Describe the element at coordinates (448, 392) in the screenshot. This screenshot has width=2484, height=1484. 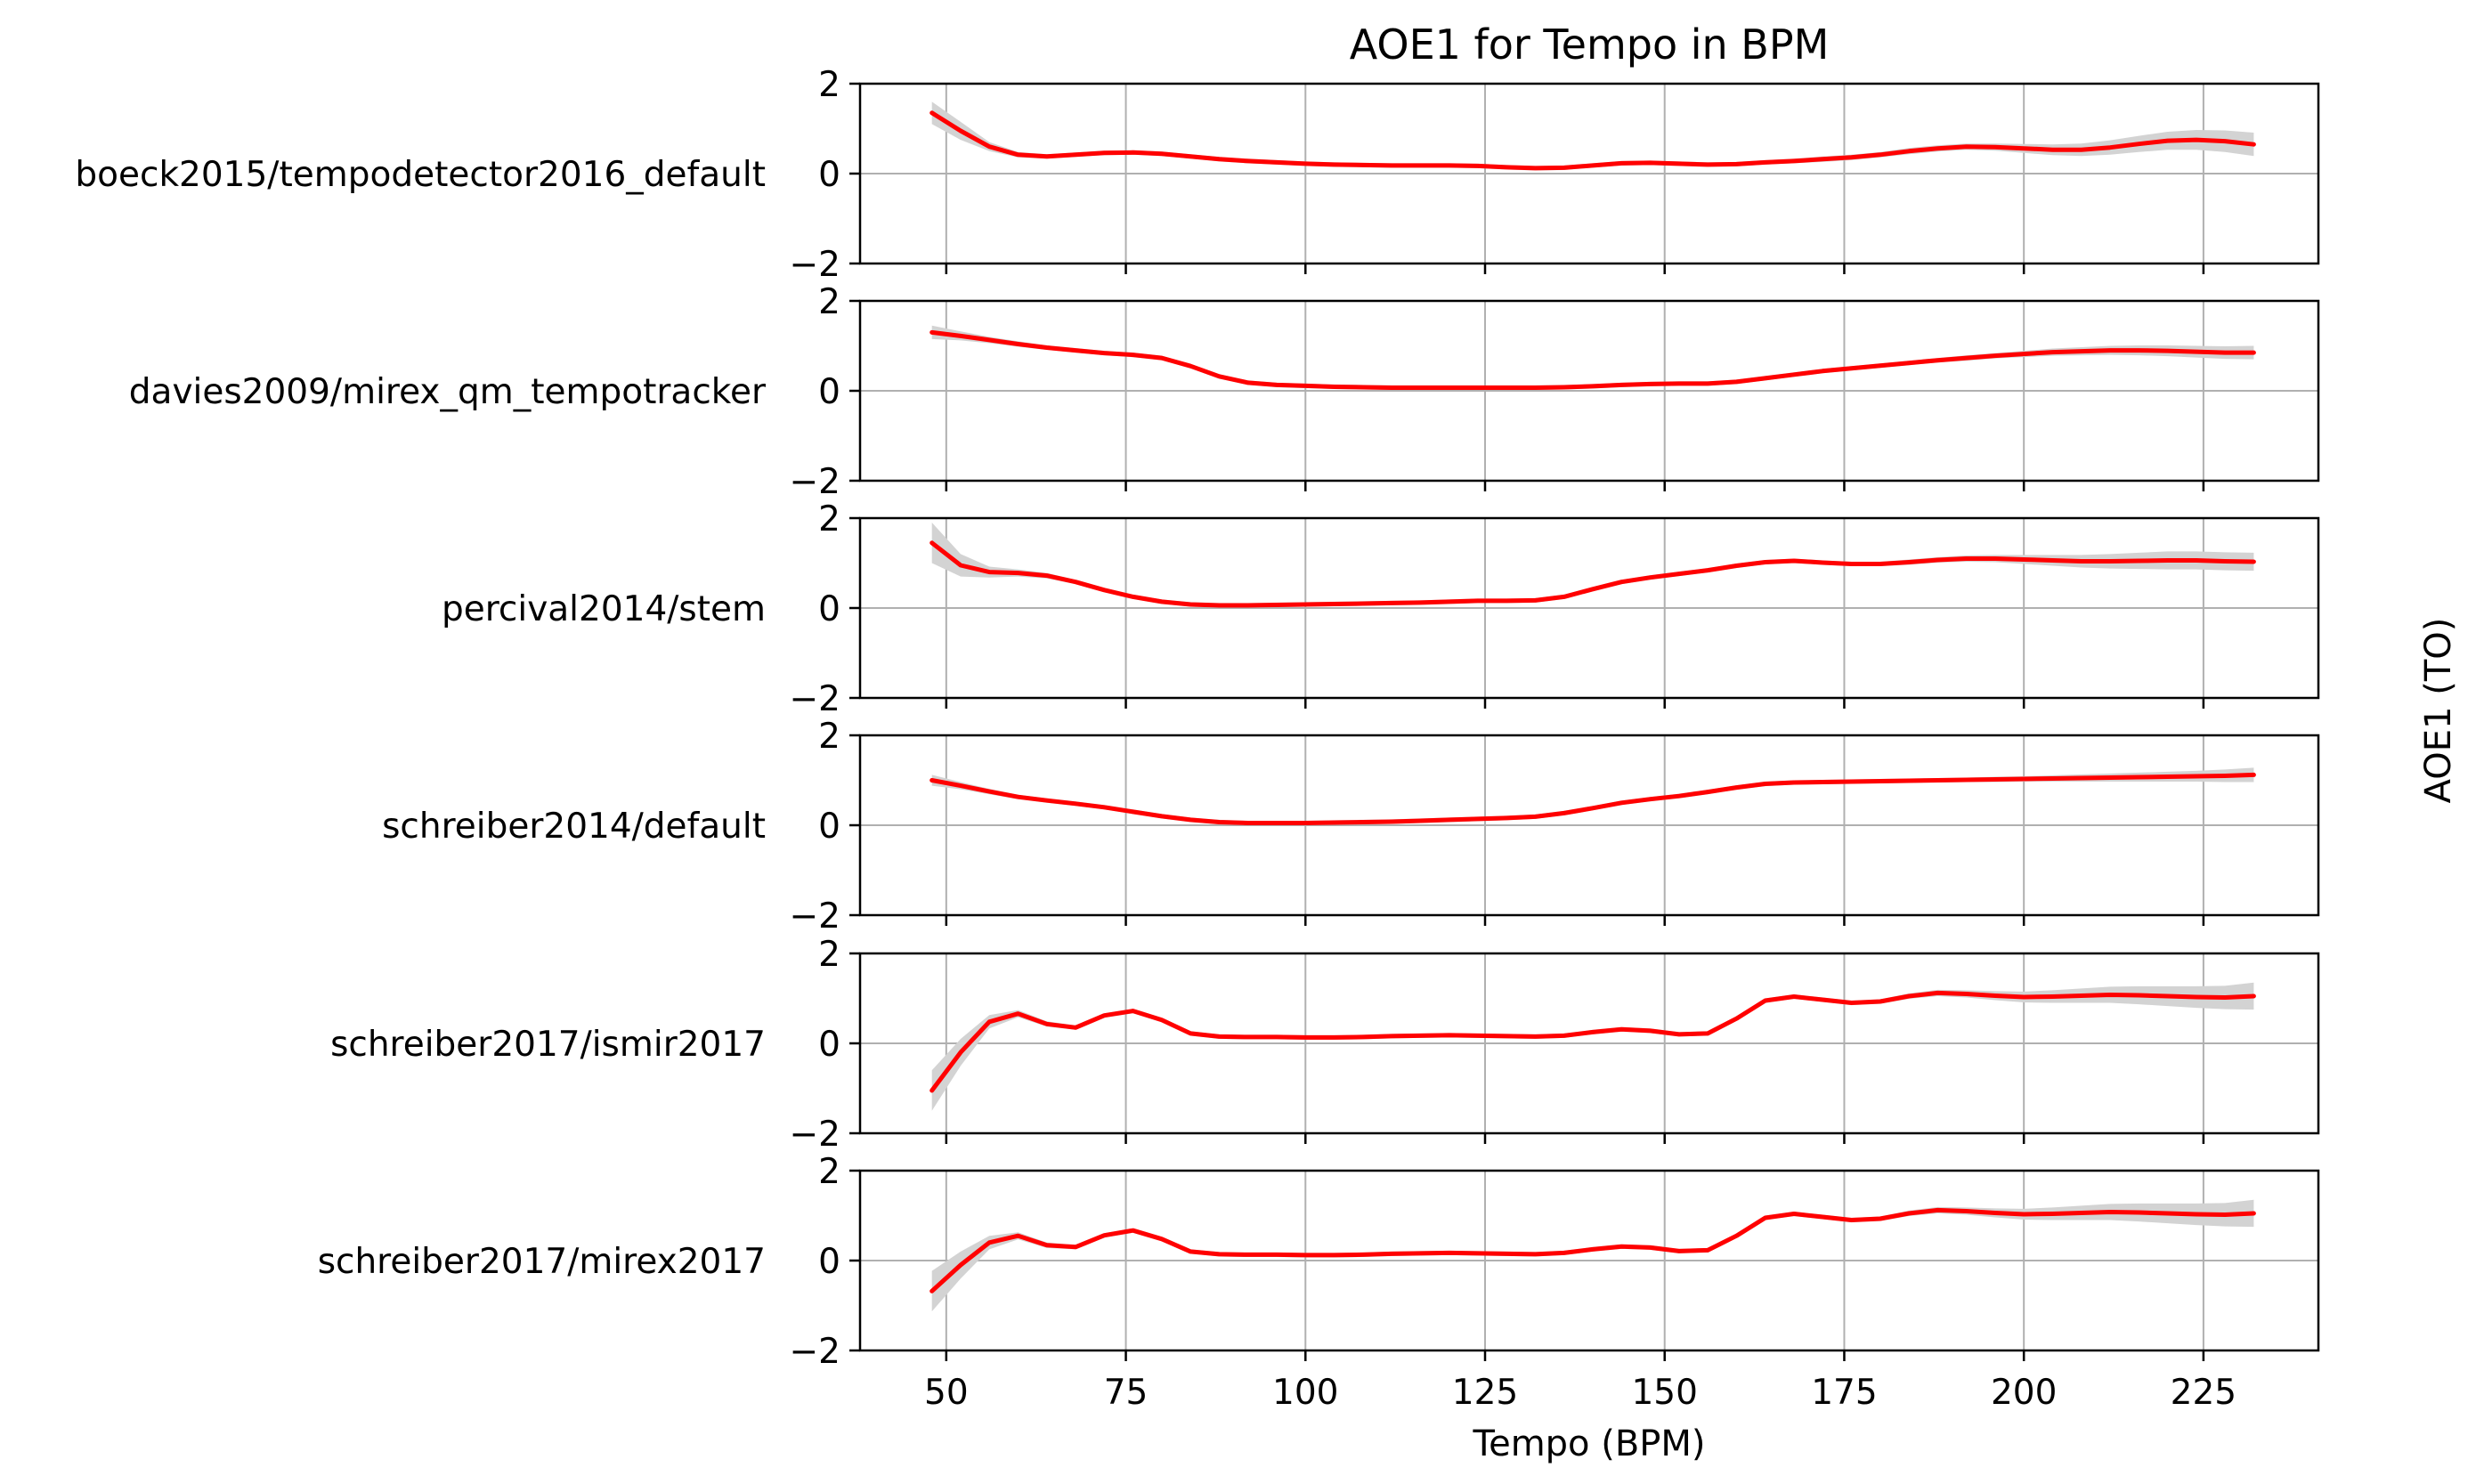
I see `series-label: davies2009/mirex_qm_tempotracker` at that location.